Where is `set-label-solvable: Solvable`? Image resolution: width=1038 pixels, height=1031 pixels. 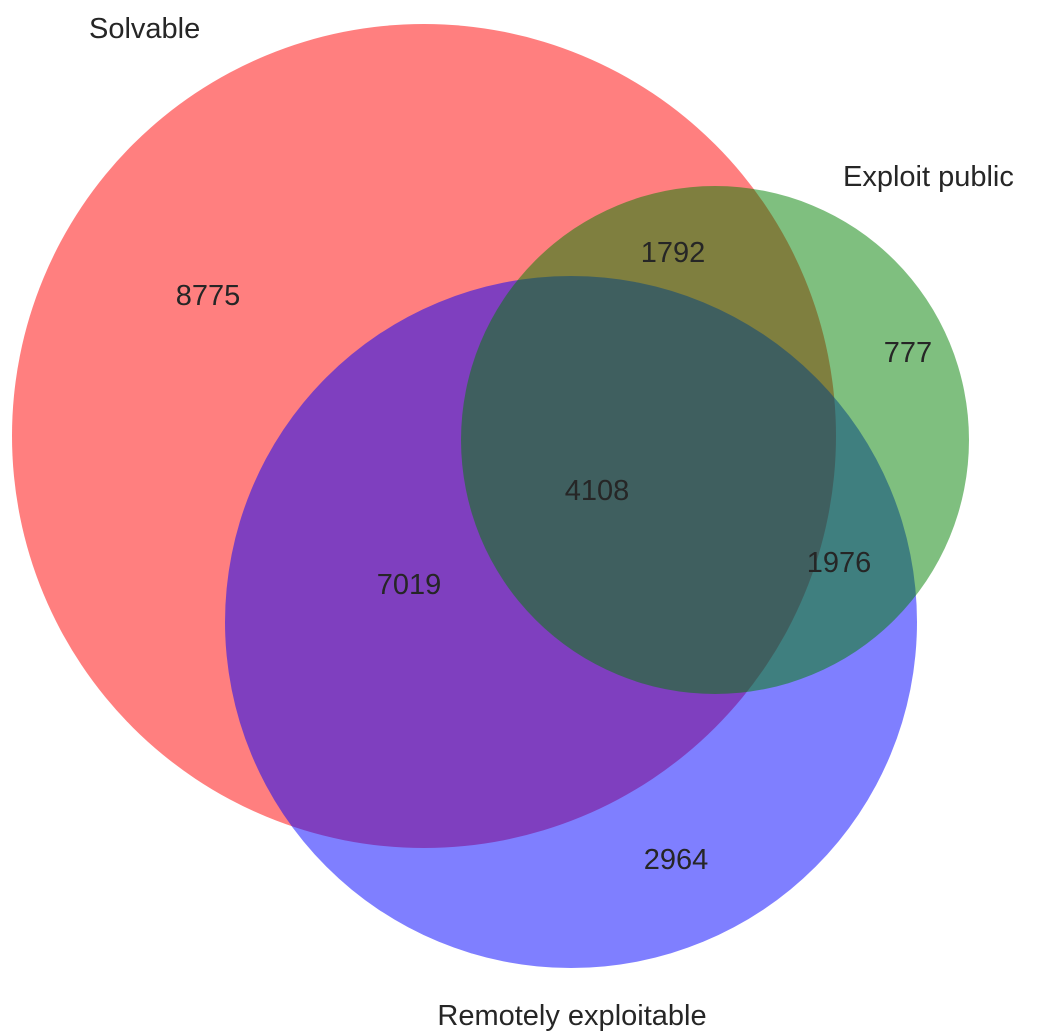
set-label-solvable: Solvable is located at coordinates (144, 29).